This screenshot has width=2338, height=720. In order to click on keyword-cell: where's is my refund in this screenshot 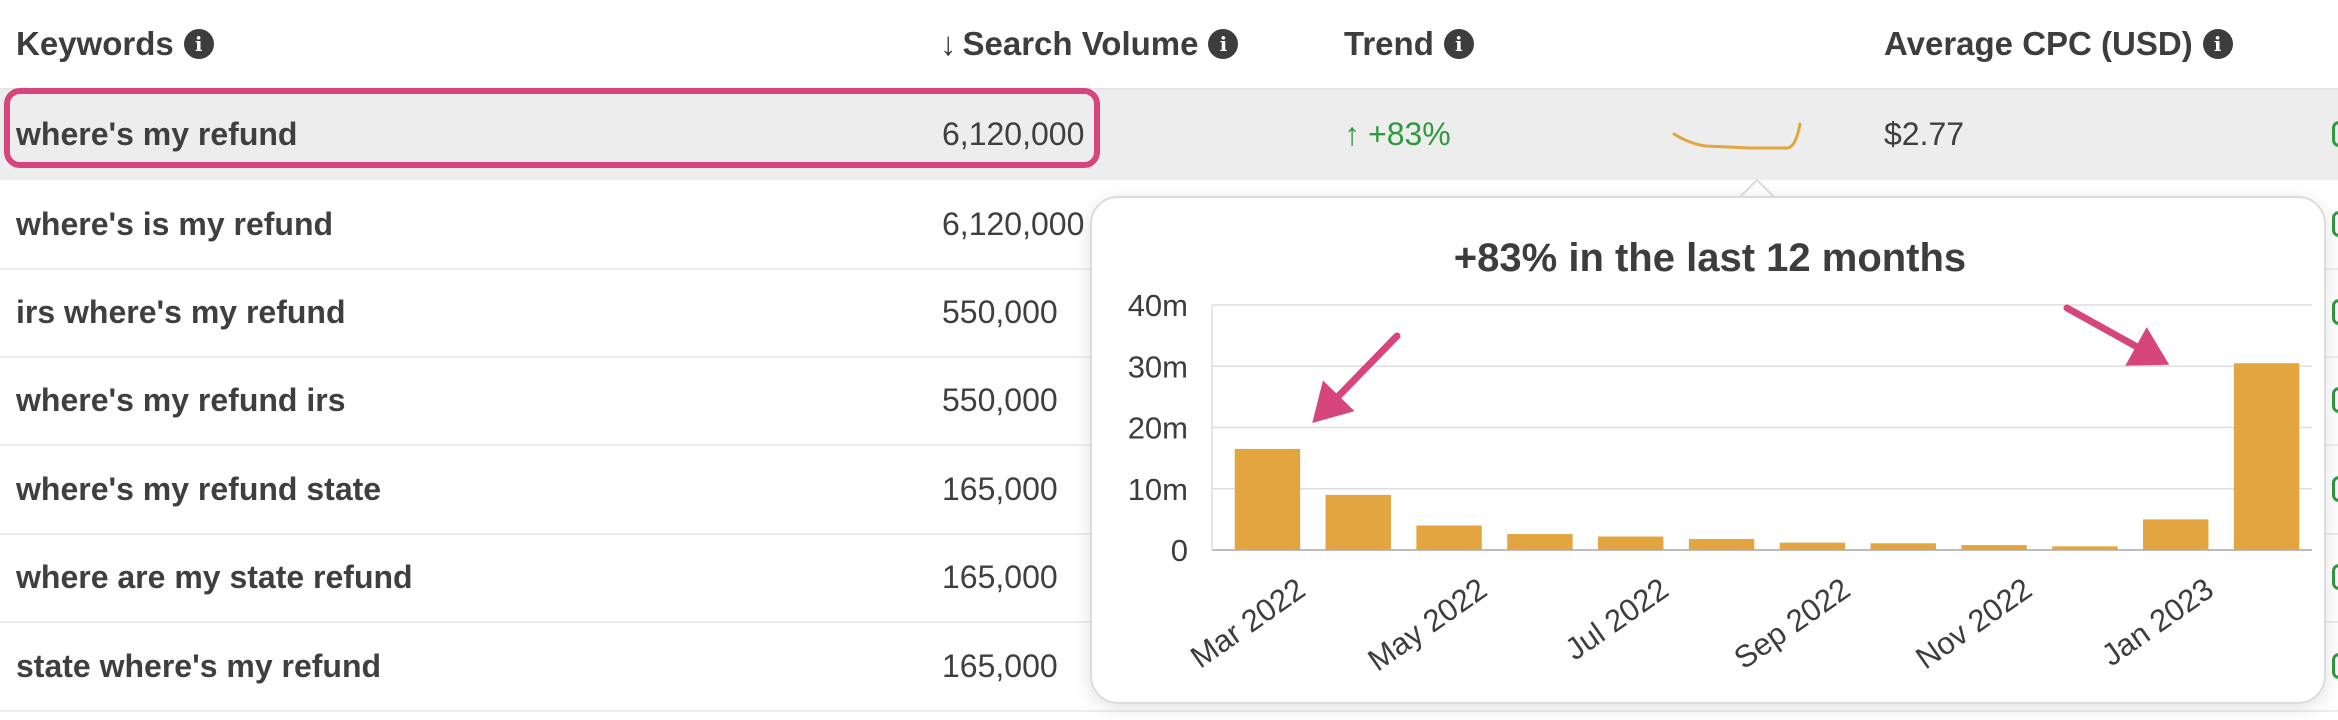, I will do `click(175, 223)`.